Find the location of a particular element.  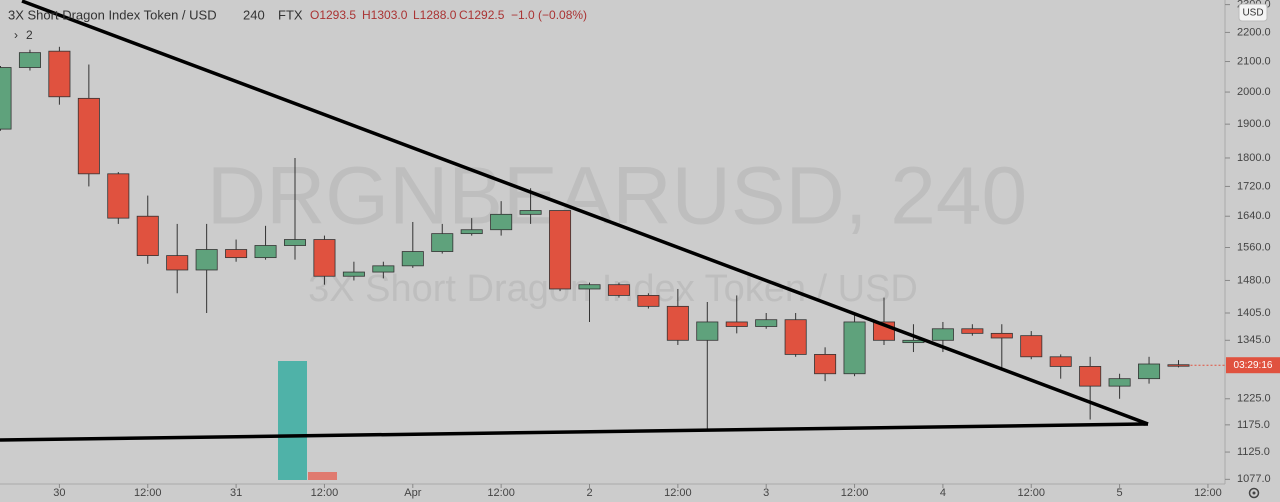

x-tick-label: 5 is located at coordinates (1120, 493).